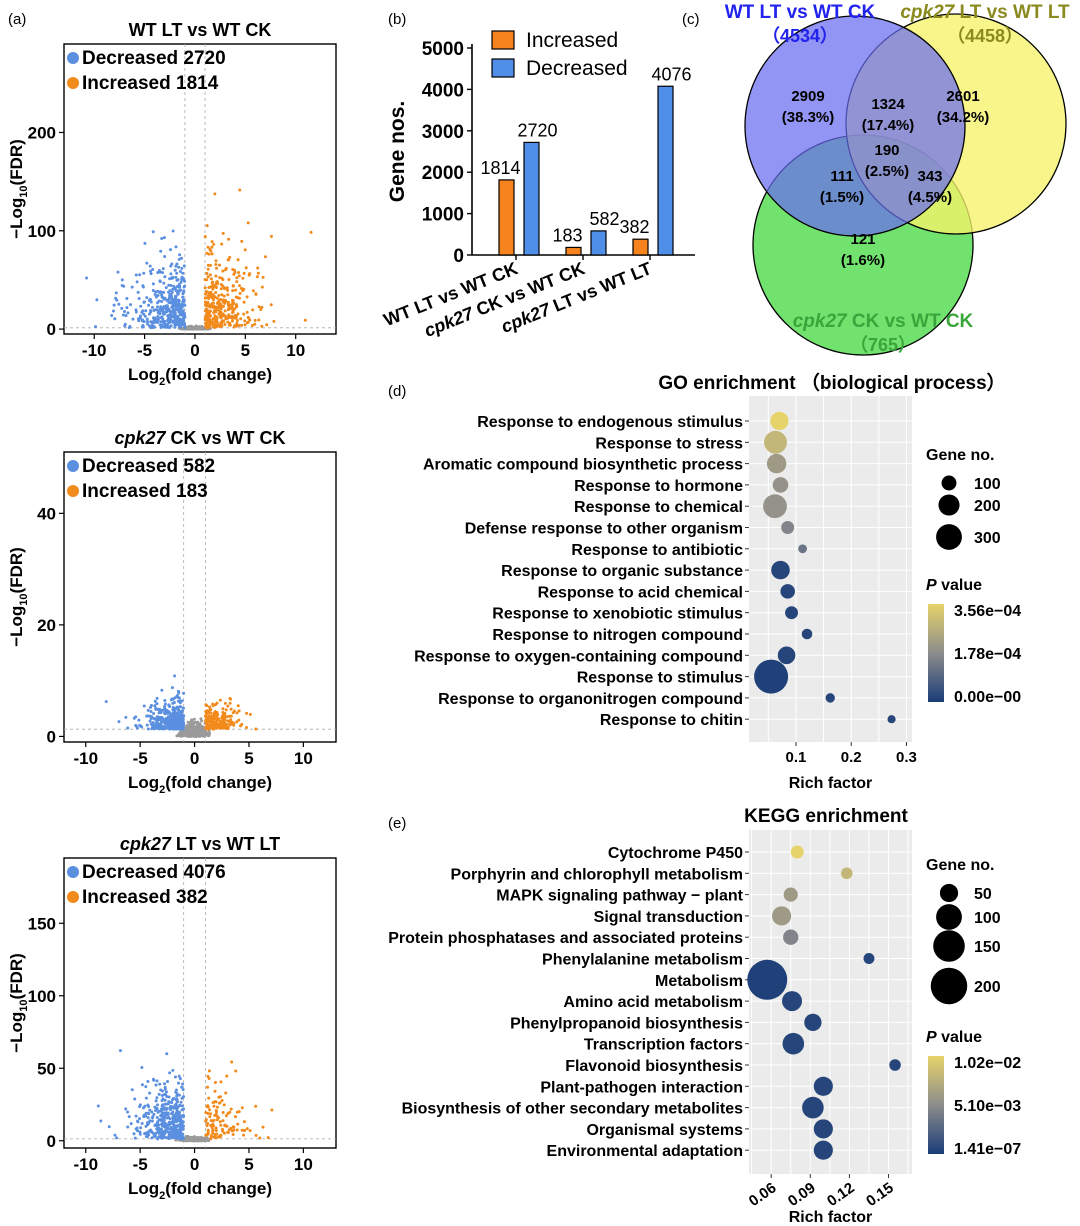 This screenshot has height=1226, width=1080. I want to click on x-tick-label: 0, so click(194, 758).